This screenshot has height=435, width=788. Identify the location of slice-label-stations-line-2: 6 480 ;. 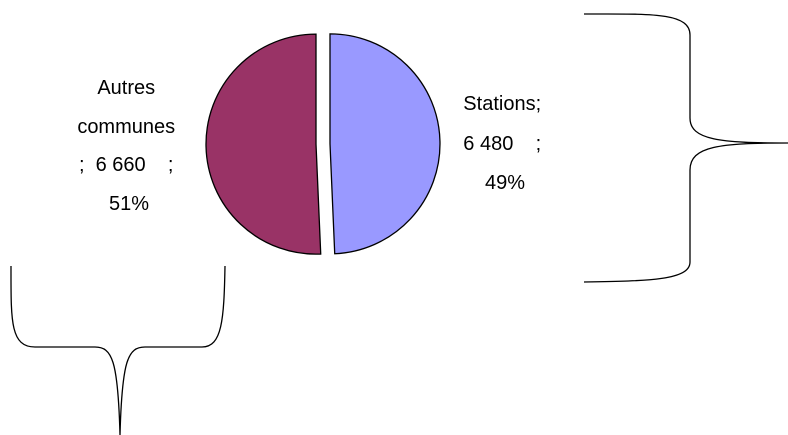
(502, 144).